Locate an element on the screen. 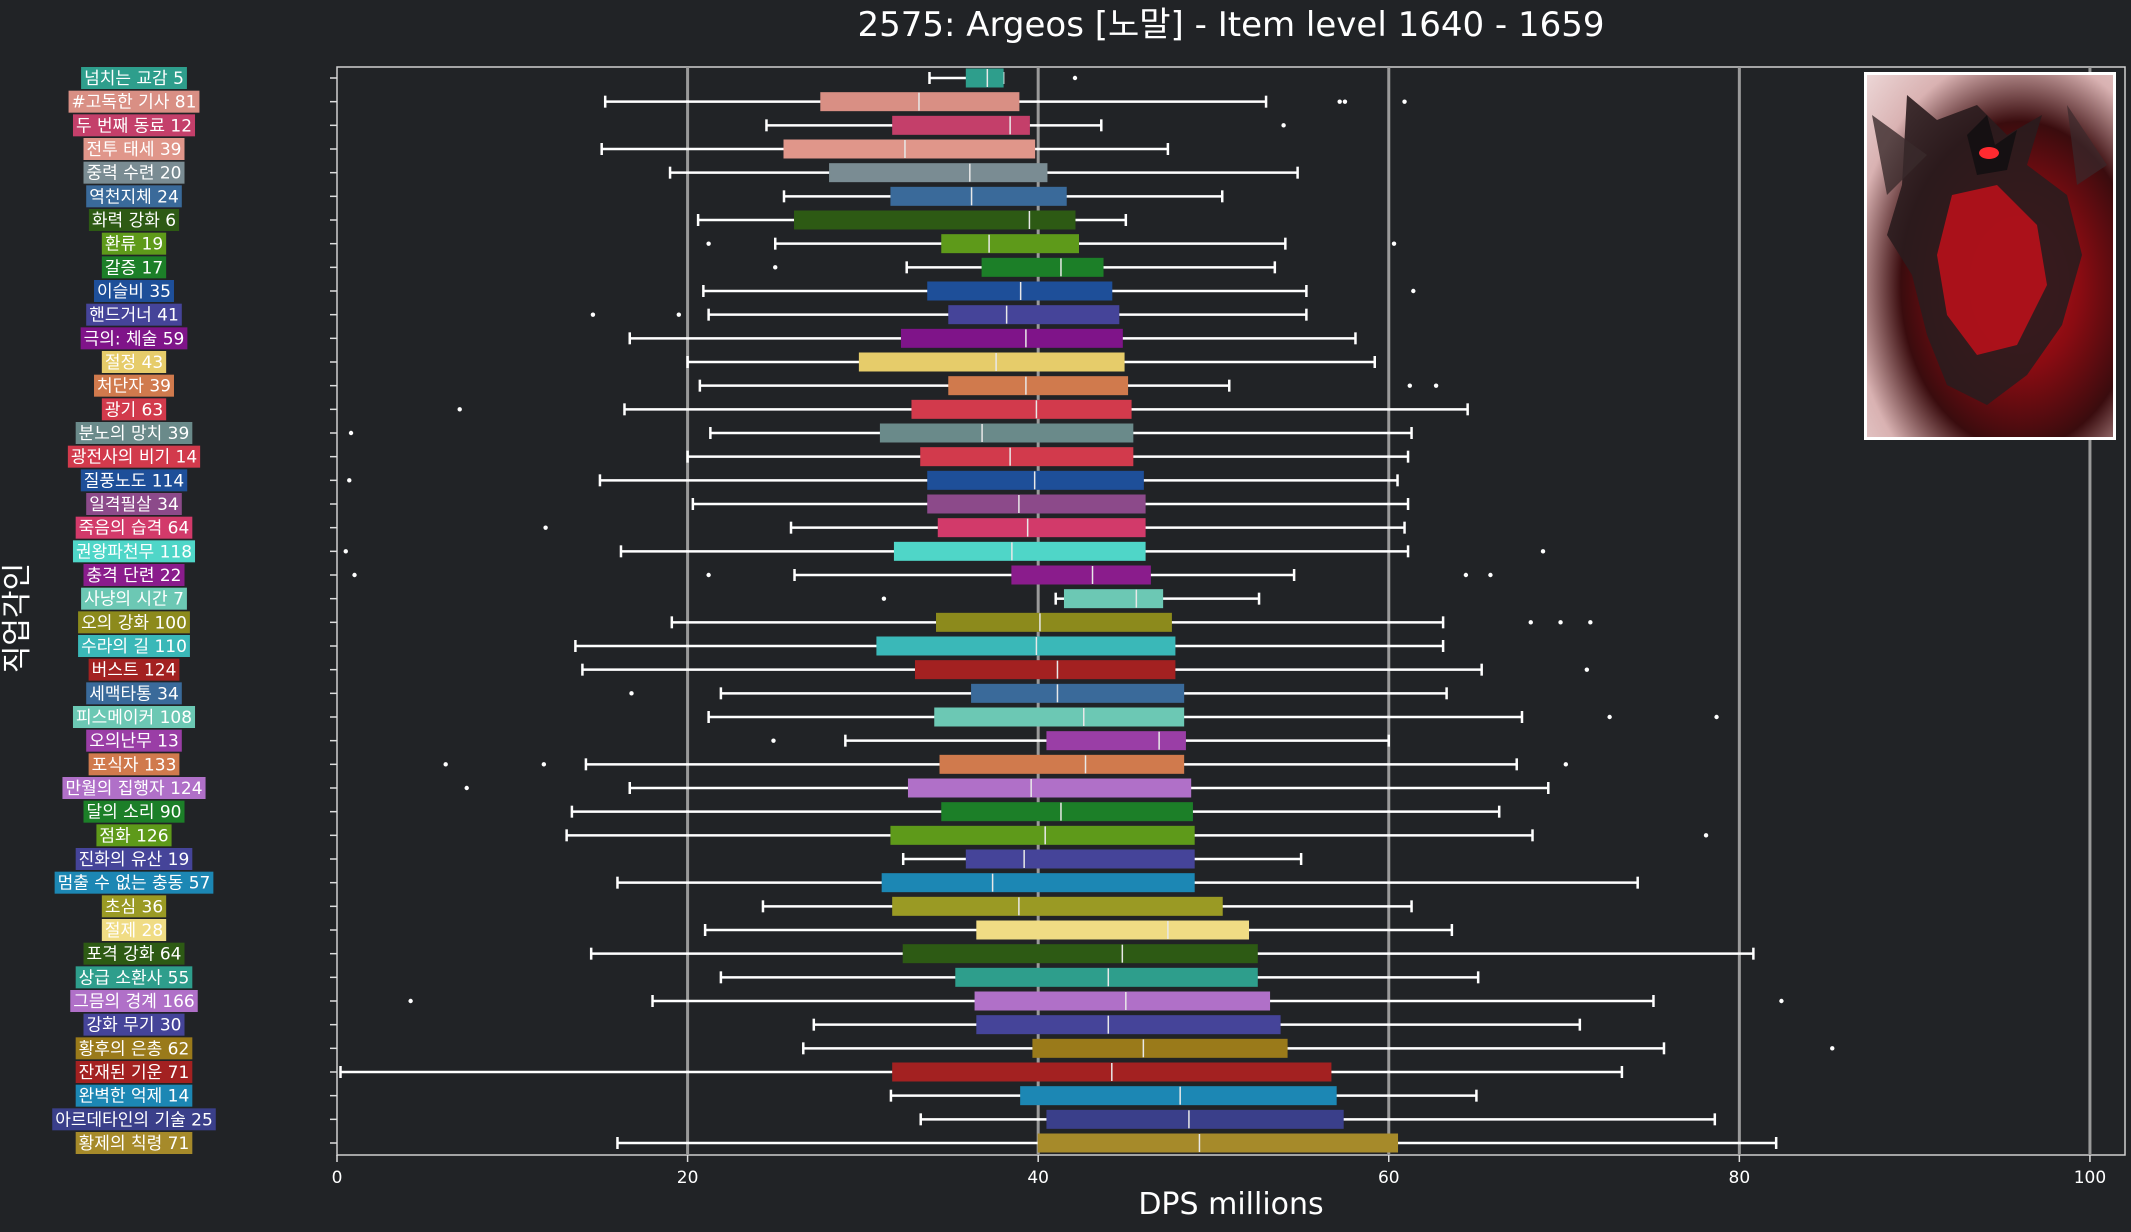  boss-portrait-image is located at coordinates (1990, 256).